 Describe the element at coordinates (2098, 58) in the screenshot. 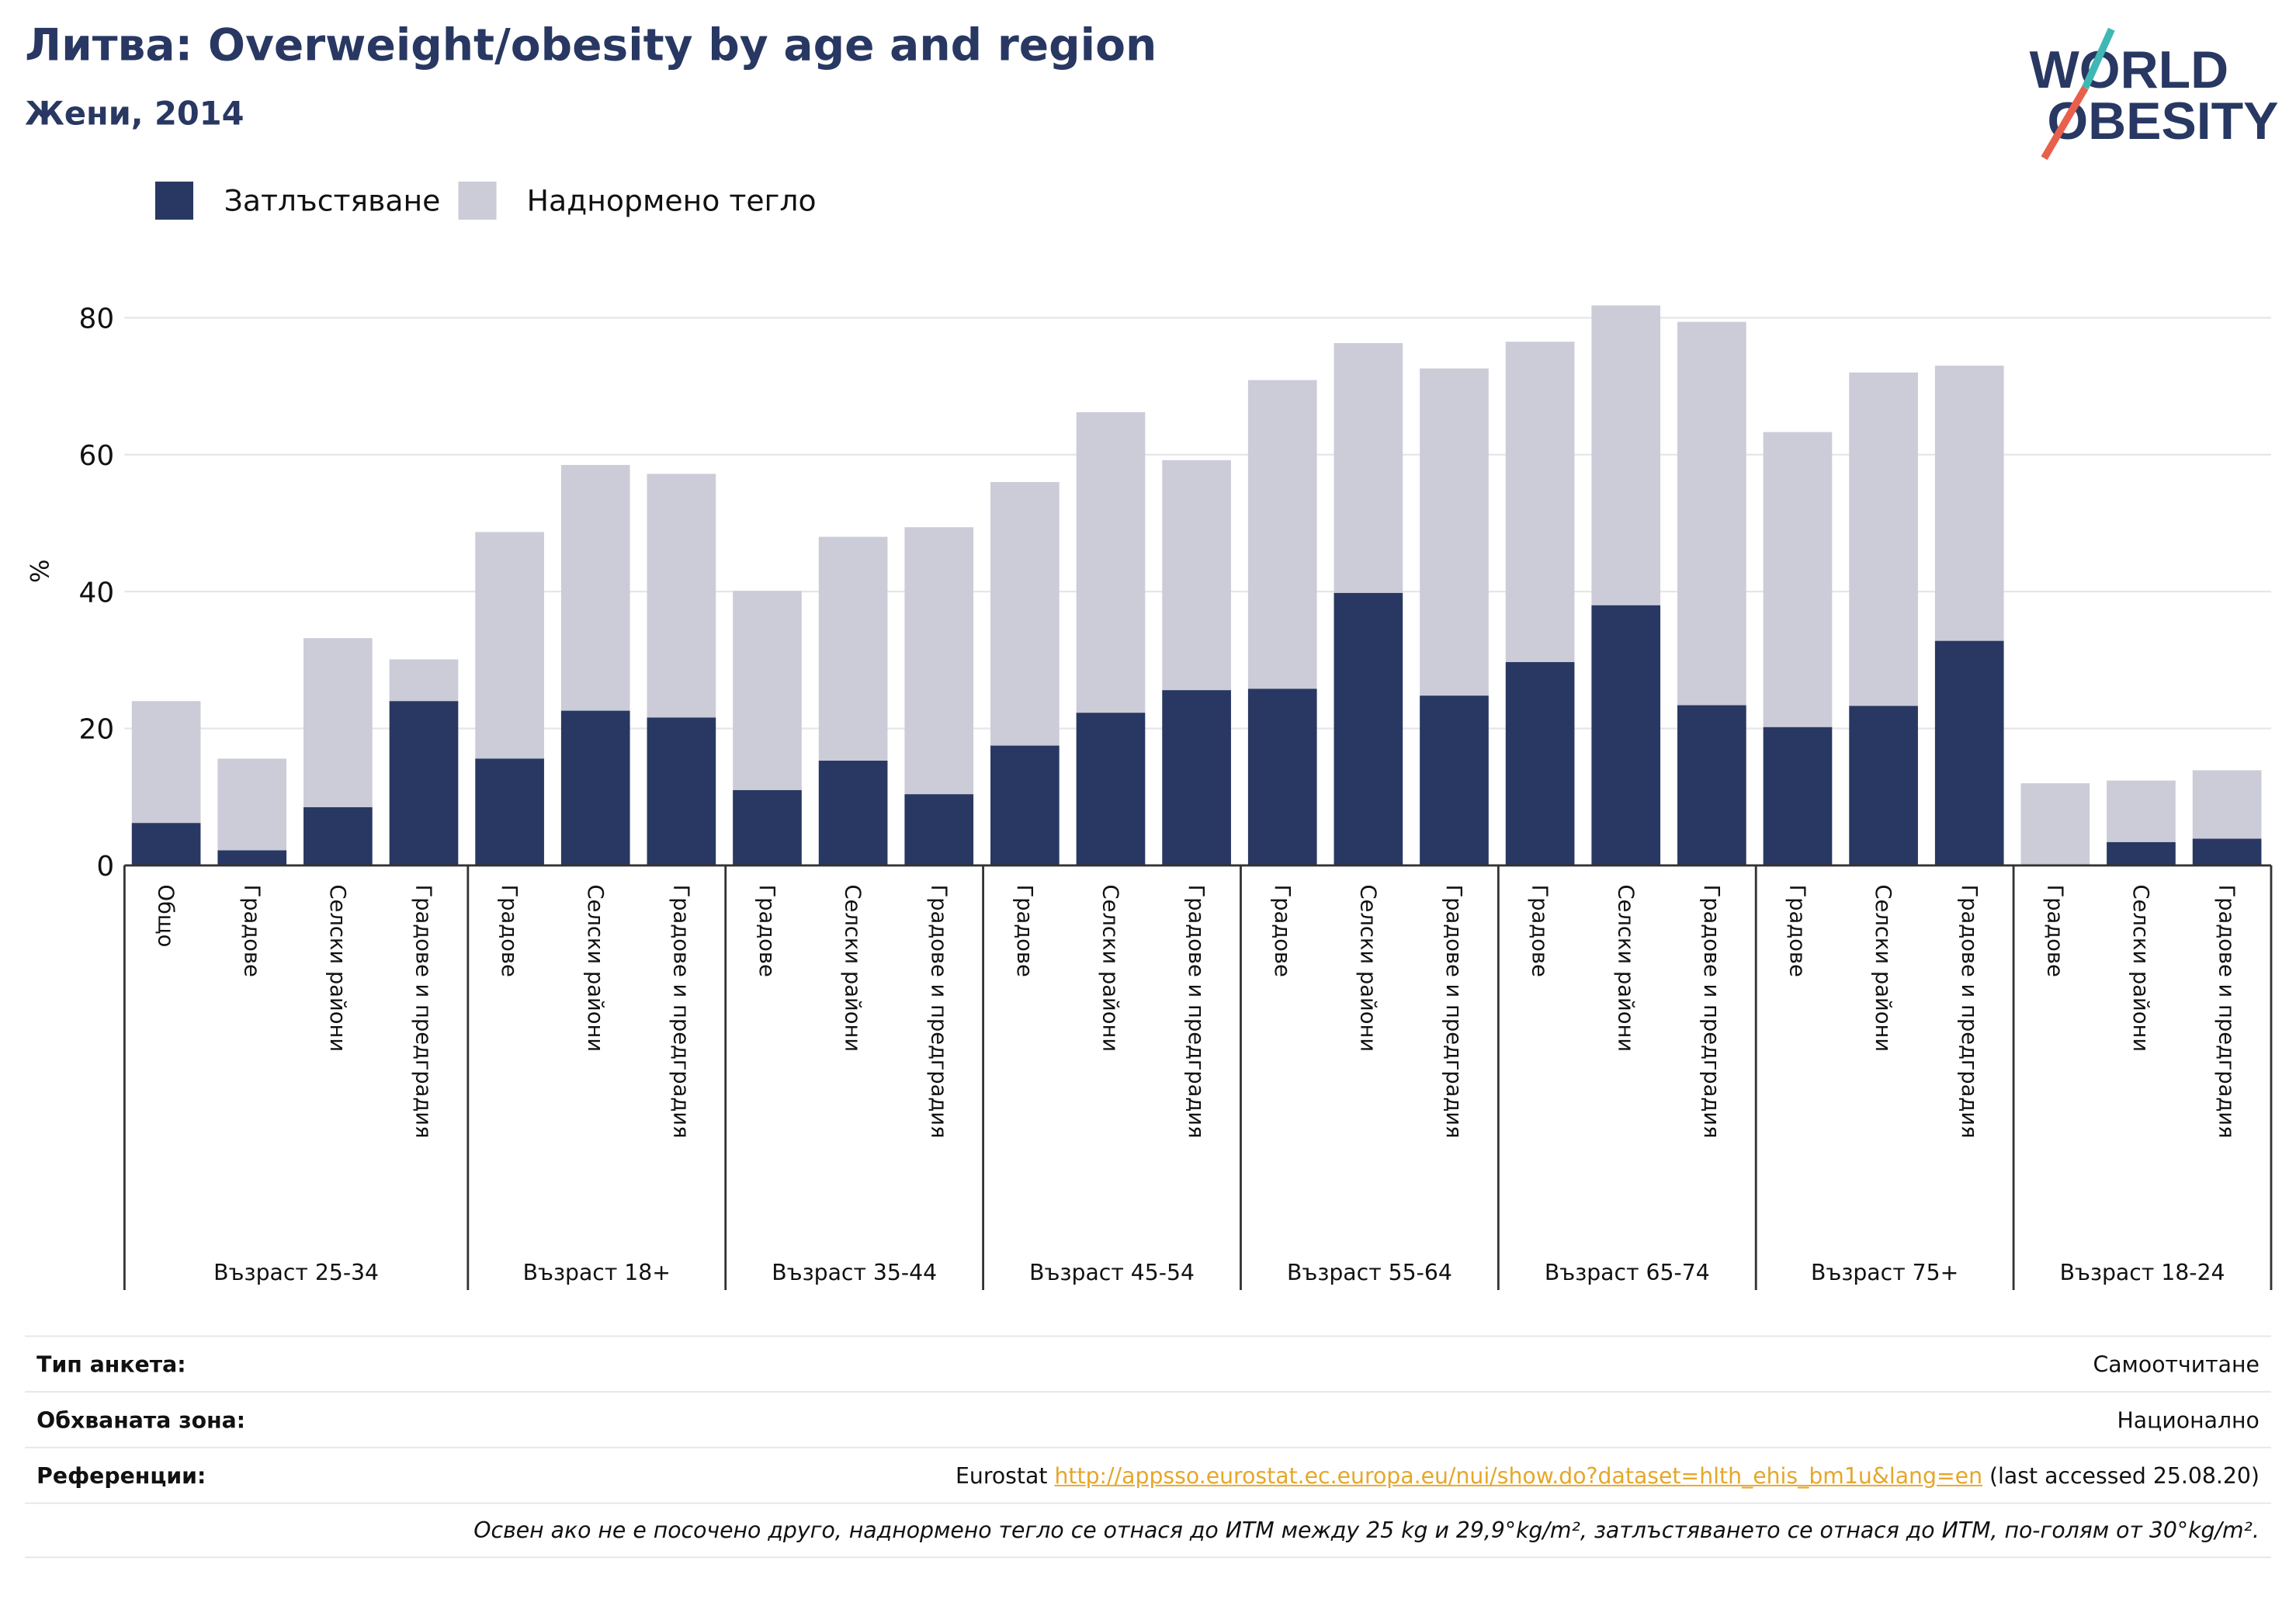

I see `logo-slash-teal` at that location.